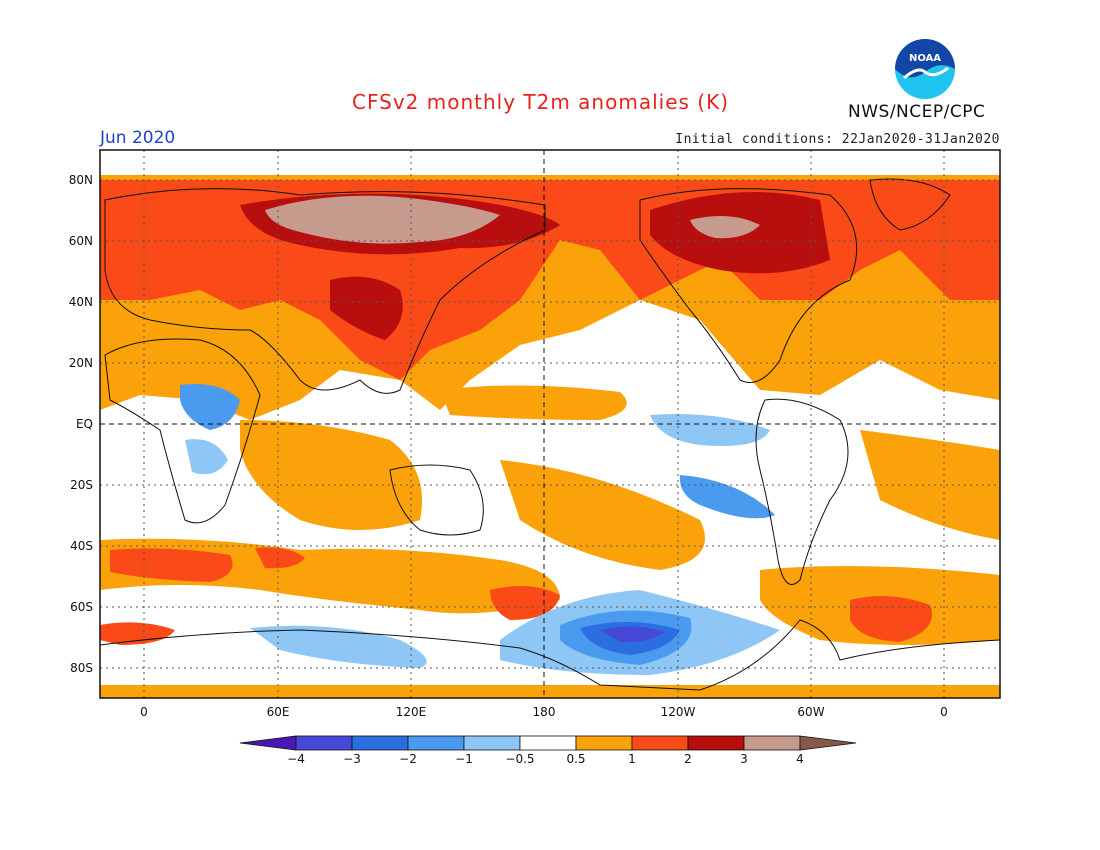 The image size is (1100, 850). What do you see at coordinates (910, 204) in the screenshot?
I see `greenland-outline` at bounding box center [910, 204].